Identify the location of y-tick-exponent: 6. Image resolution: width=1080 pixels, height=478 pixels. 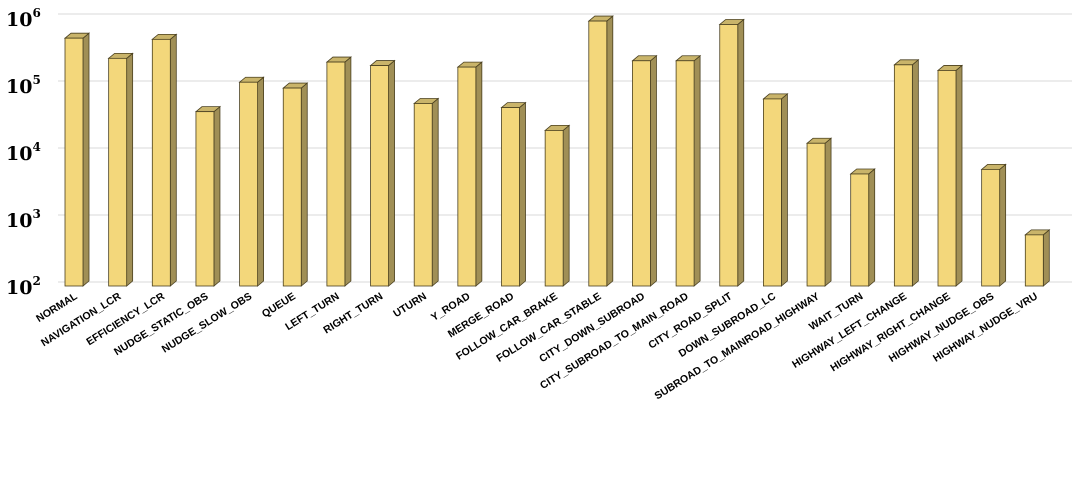
(36, 13).